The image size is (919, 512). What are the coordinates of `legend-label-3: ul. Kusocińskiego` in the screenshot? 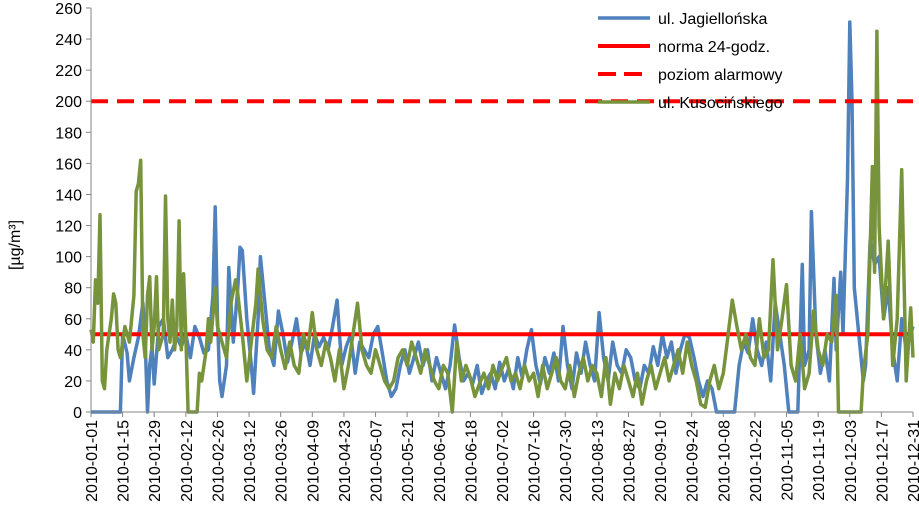 It's located at (720, 103).